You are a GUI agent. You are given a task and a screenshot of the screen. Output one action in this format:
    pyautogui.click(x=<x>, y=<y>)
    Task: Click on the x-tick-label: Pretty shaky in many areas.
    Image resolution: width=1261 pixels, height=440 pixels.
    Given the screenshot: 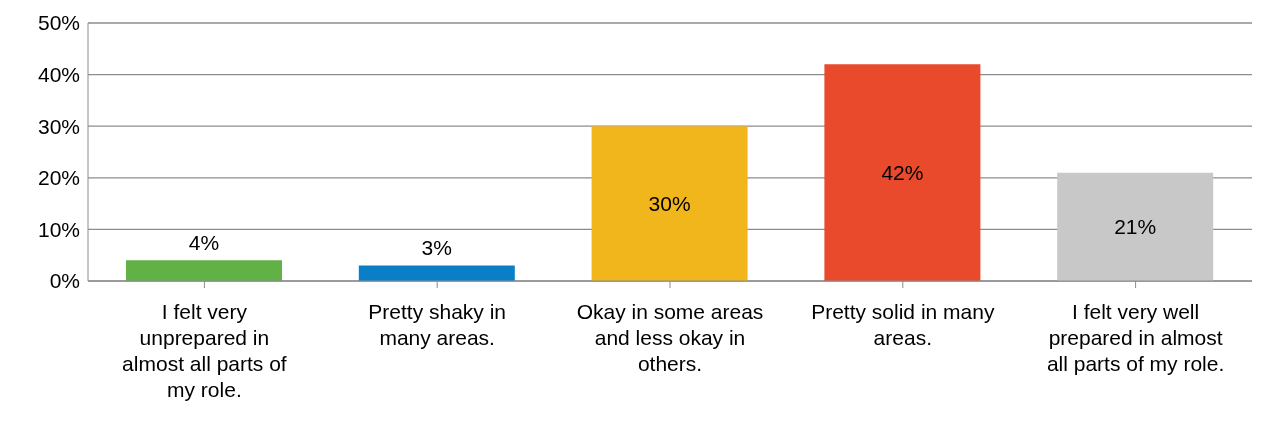 What is the action you would take?
    pyautogui.click(x=437, y=324)
    